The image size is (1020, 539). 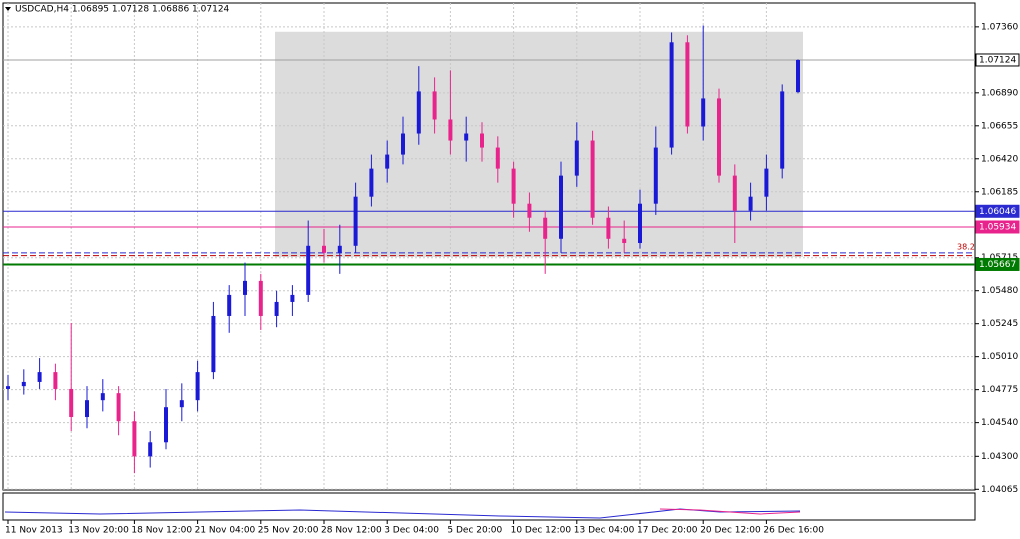 I want to click on x-tick-label: 13 Nov 20:00, so click(x=98, y=531).